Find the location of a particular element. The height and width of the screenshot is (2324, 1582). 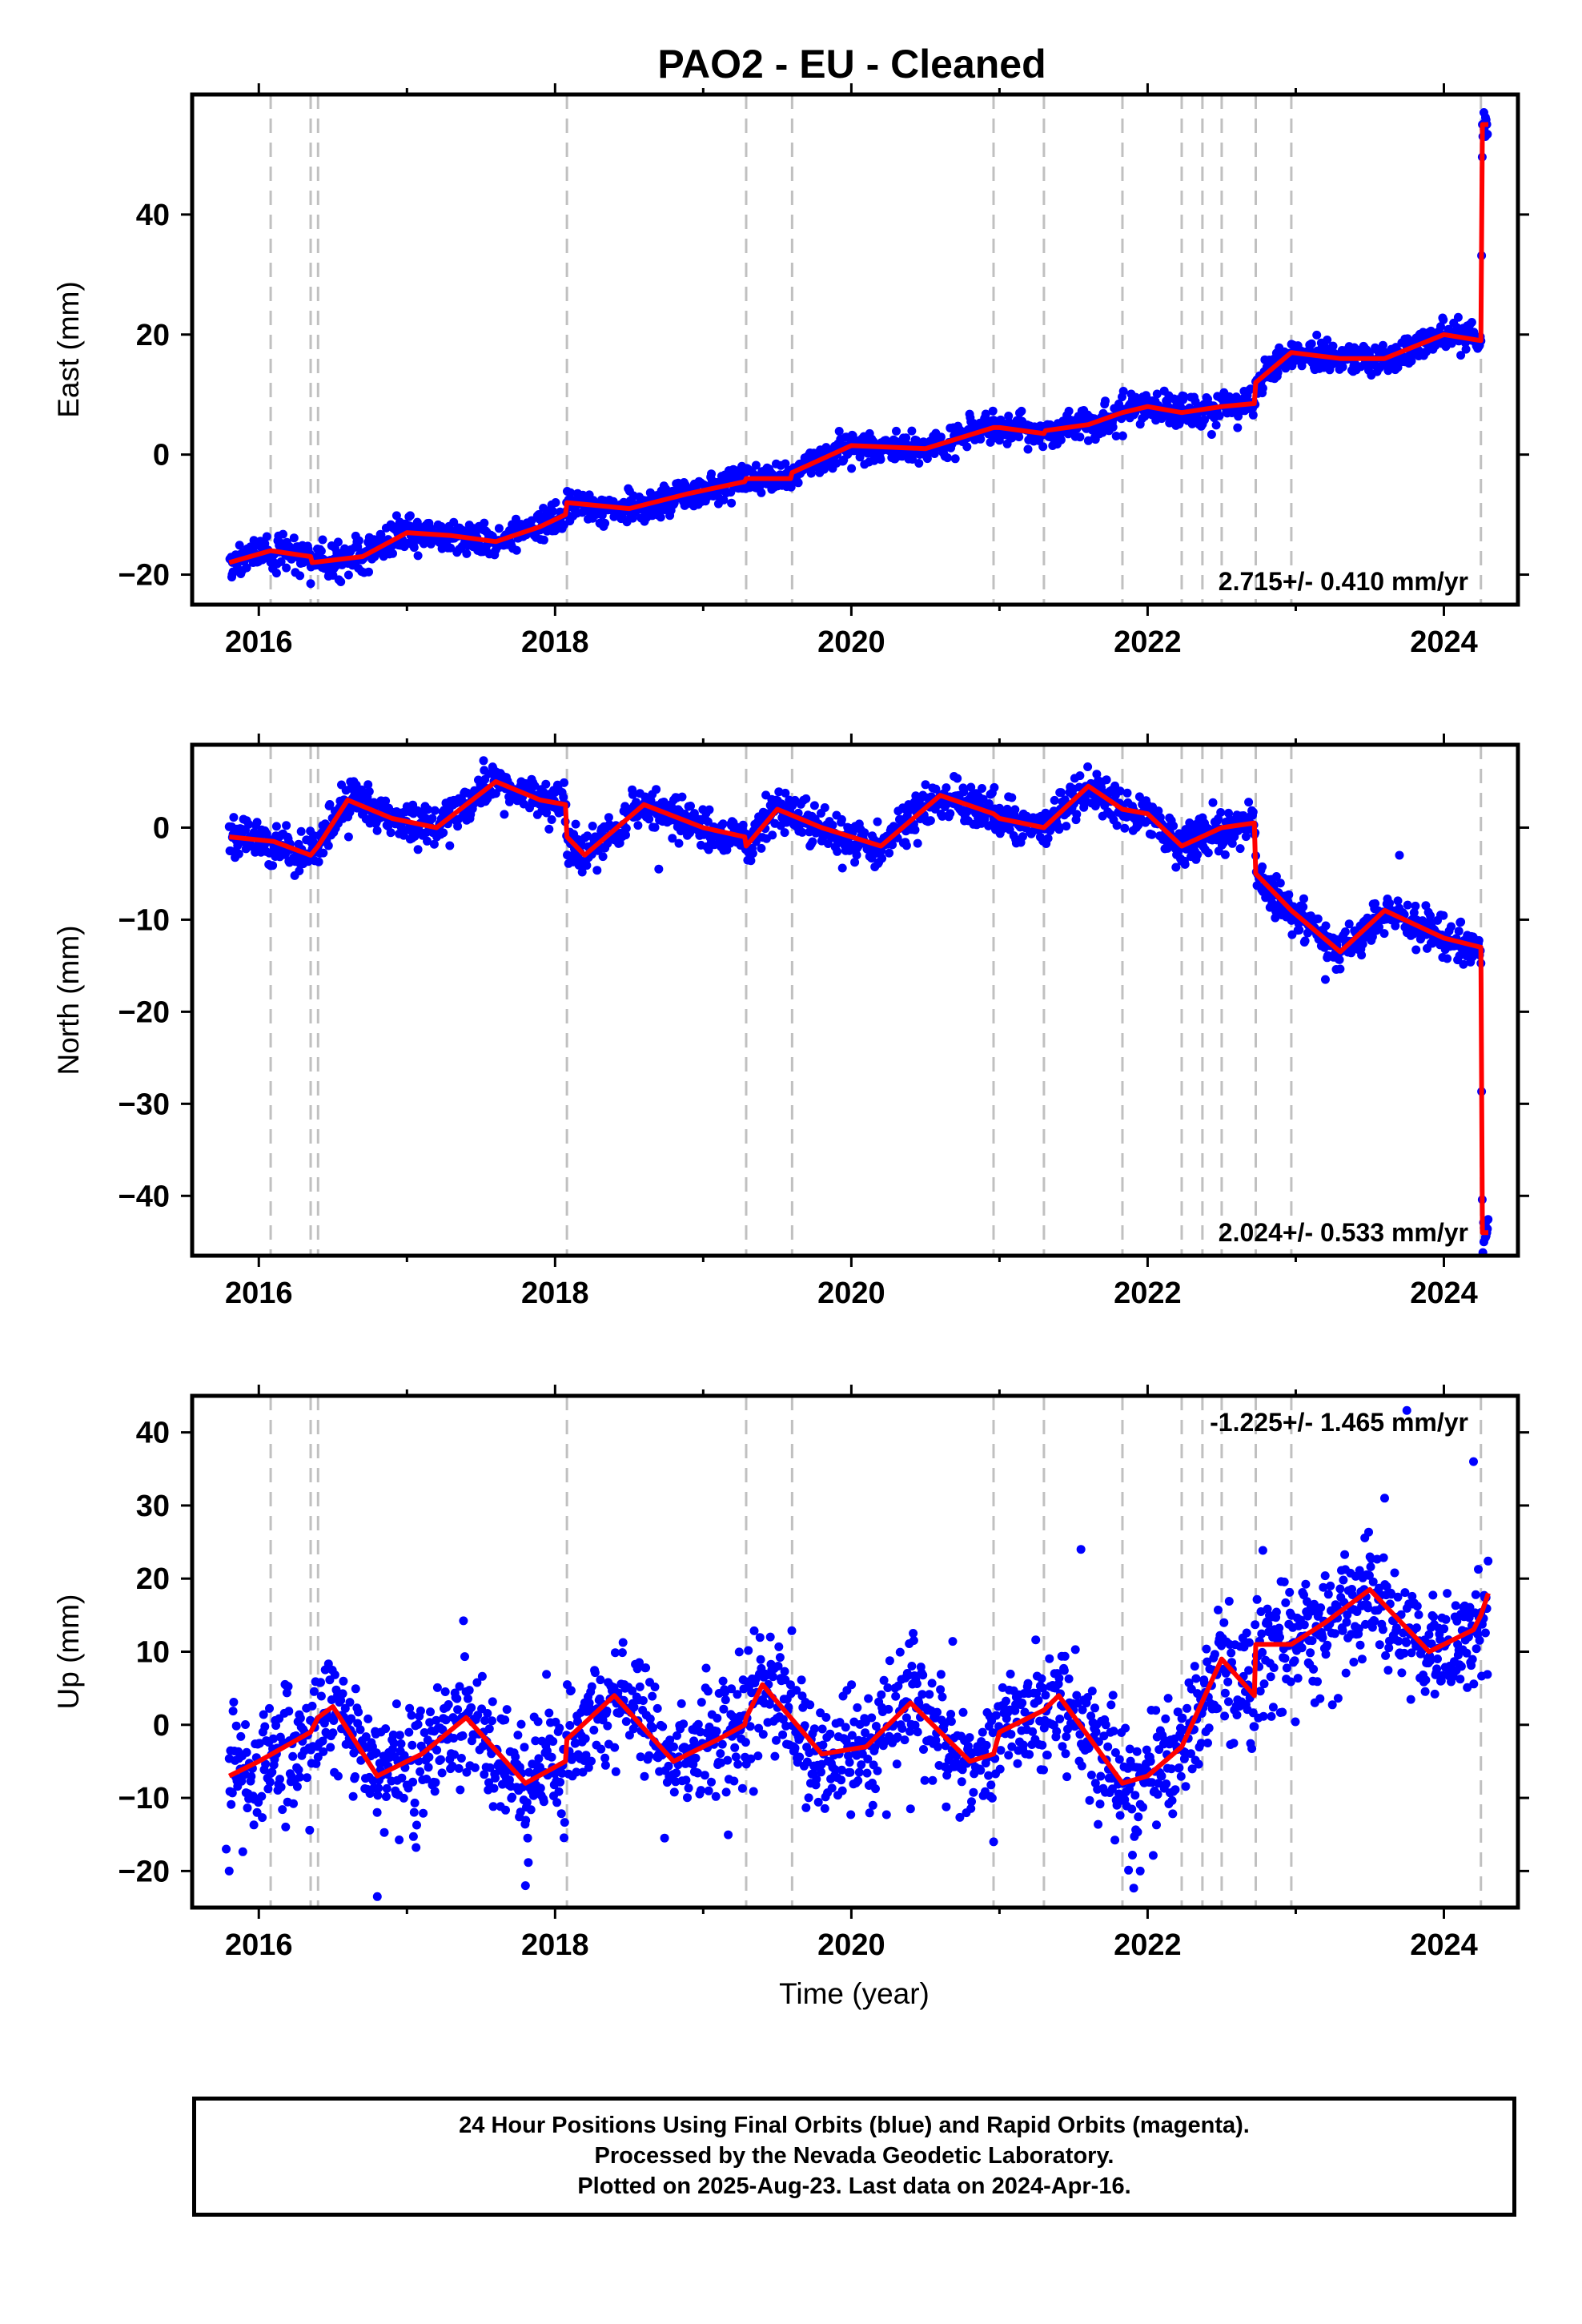

x-tick-label: 2024 is located at coordinates (1444, 1294).